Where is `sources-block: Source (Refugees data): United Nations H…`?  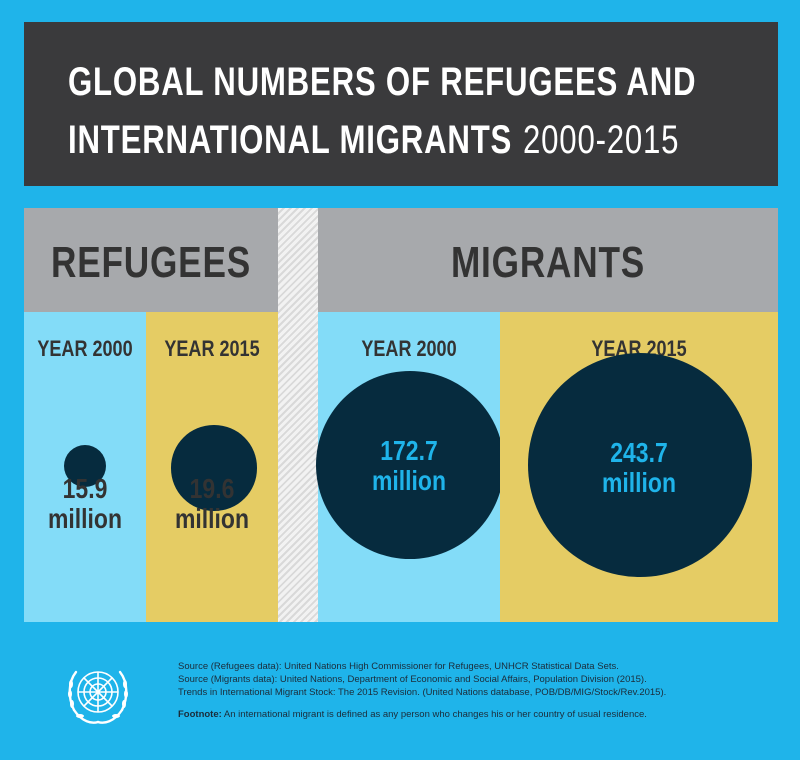 sources-block: Source (Refugees data): United Nations H… is located at coordinates (478, 690).